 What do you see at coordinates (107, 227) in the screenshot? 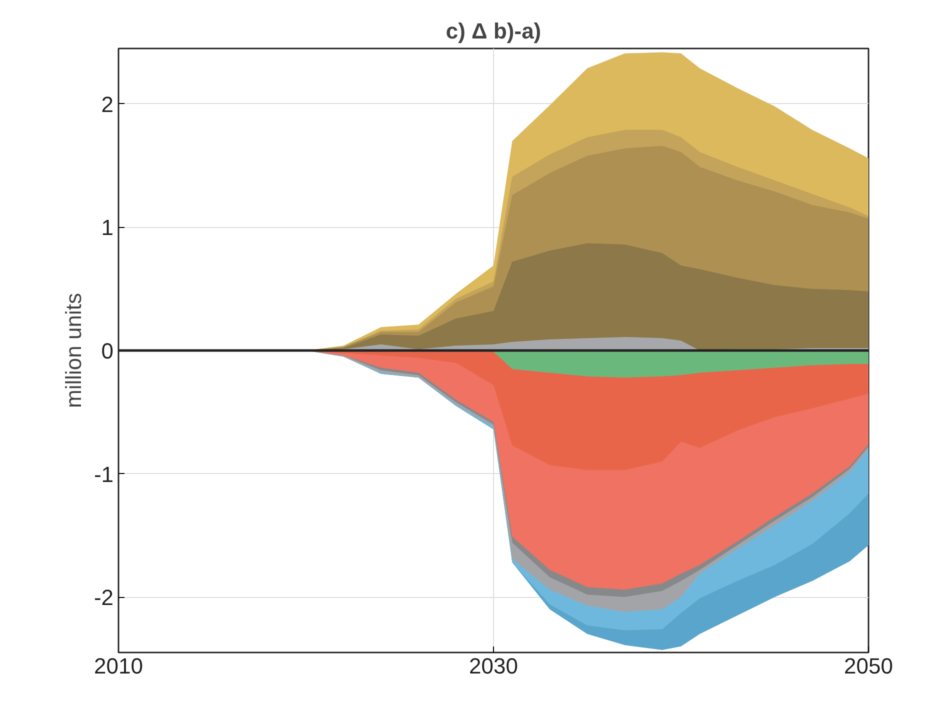
I see `y-tick-label: 1` at bounding box center [107, 227].